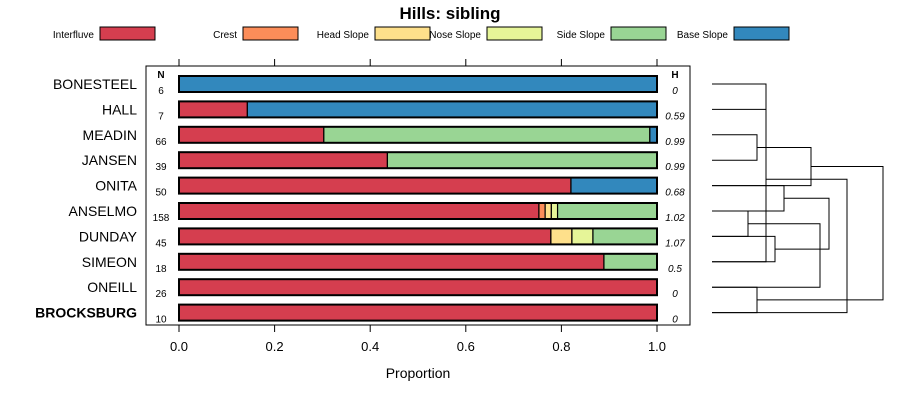  Describe the element at coordinates (418, 373) in the screenshot. I see `x-axis-label: Proportion` at that location.